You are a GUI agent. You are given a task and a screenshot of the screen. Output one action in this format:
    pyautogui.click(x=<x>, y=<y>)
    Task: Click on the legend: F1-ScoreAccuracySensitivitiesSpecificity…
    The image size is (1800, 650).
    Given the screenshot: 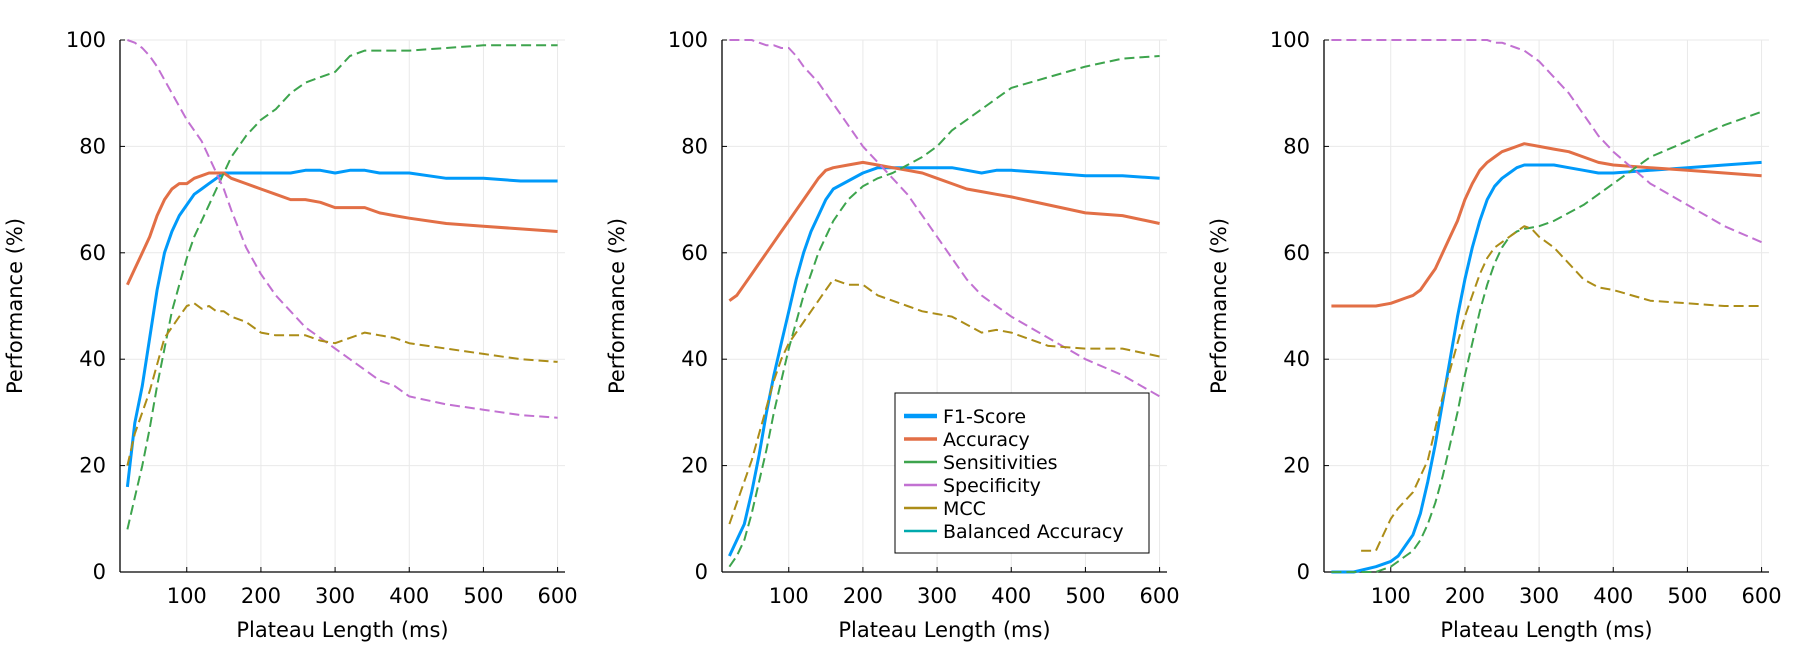 What is the action you would take?
    pyautogui.click(x=1022, y=473)
    